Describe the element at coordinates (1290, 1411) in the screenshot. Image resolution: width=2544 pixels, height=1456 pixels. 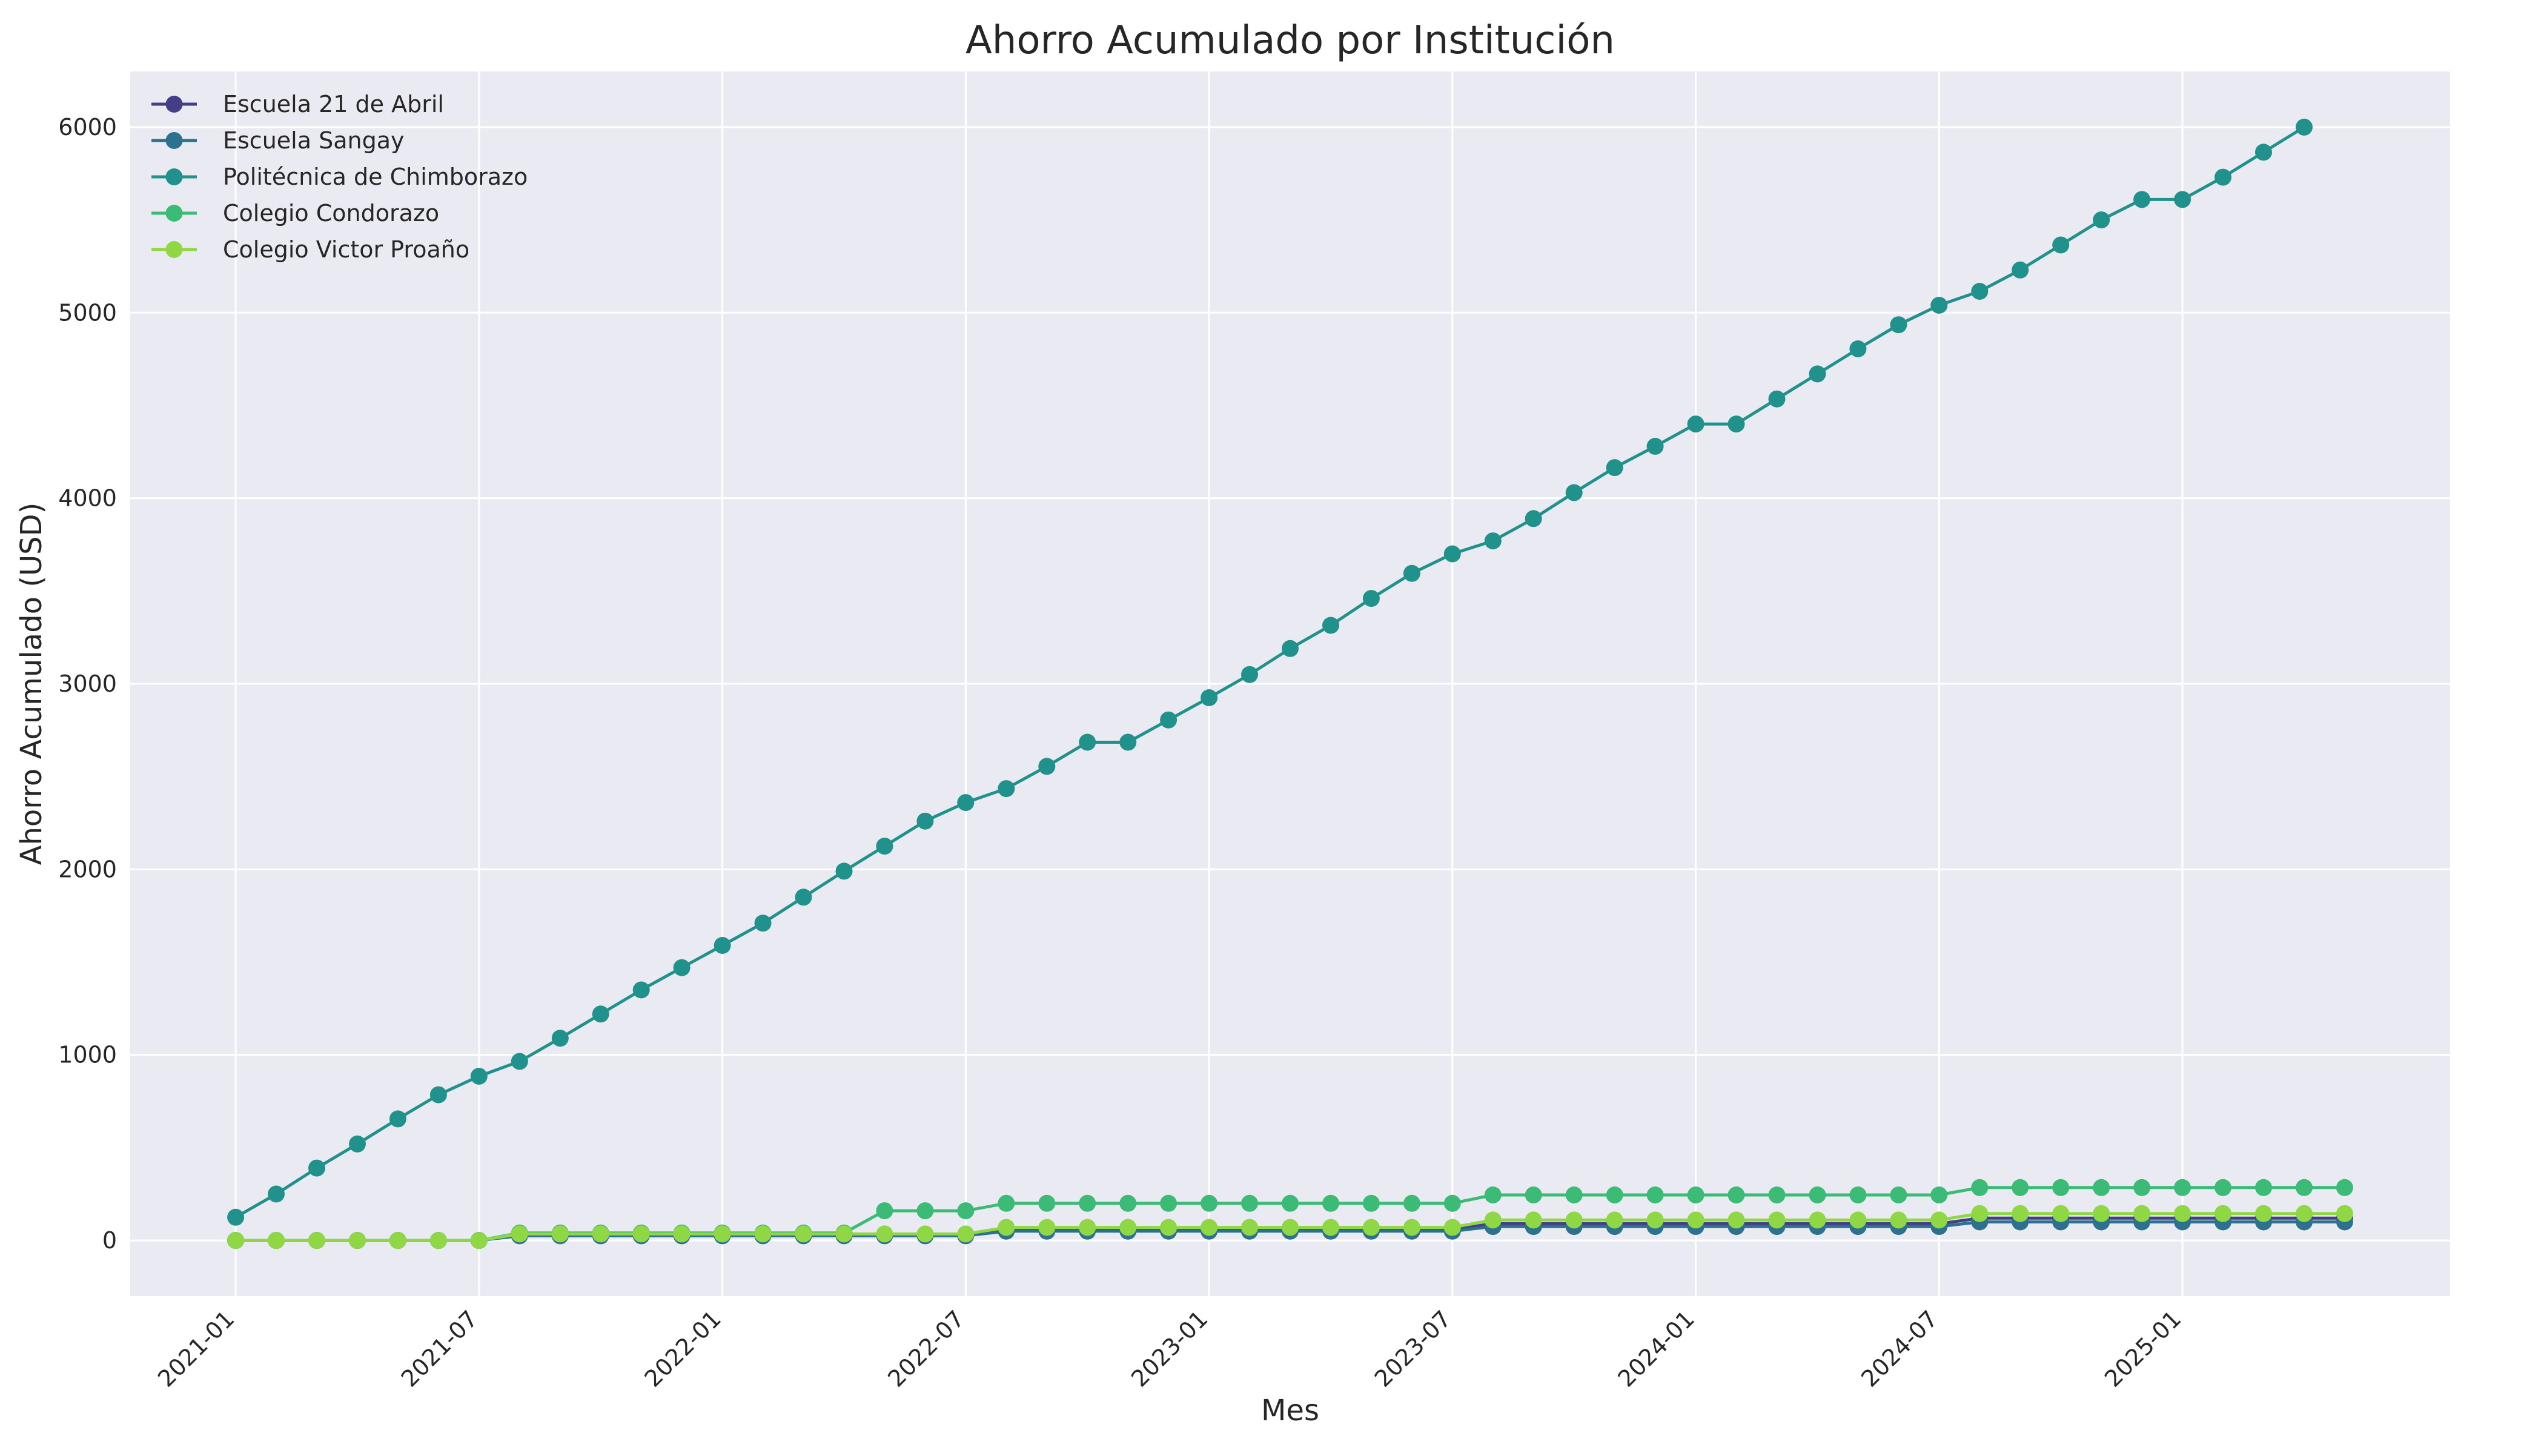
I see `x-axis-label: Mes` at that location.